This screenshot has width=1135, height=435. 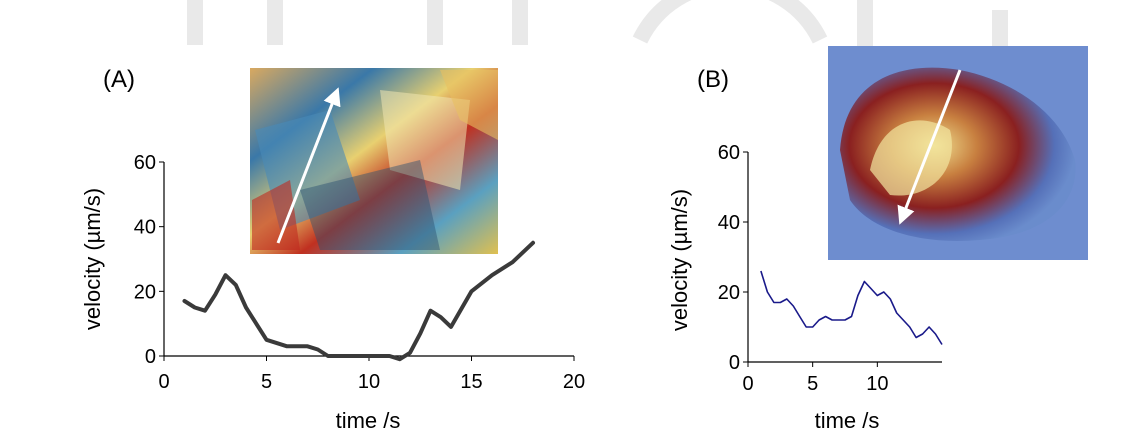 I want to click on chart-a-x-tick-label: 20, so click(x=574, y=382).